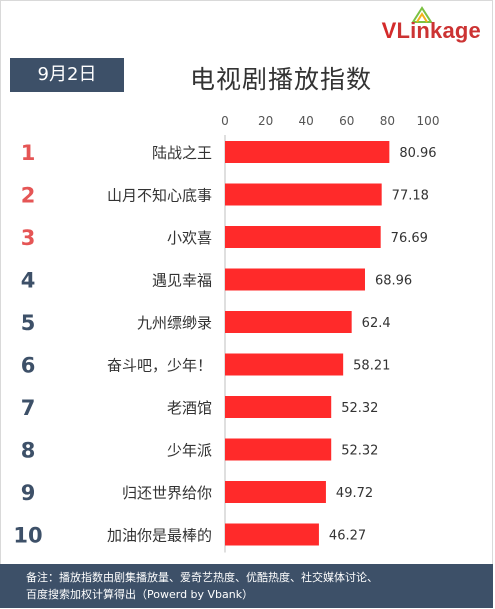  What do you see at coordinates (28, 196) in the screenshot?
I see `rank-number: 2` at bounding box center [28, 196].